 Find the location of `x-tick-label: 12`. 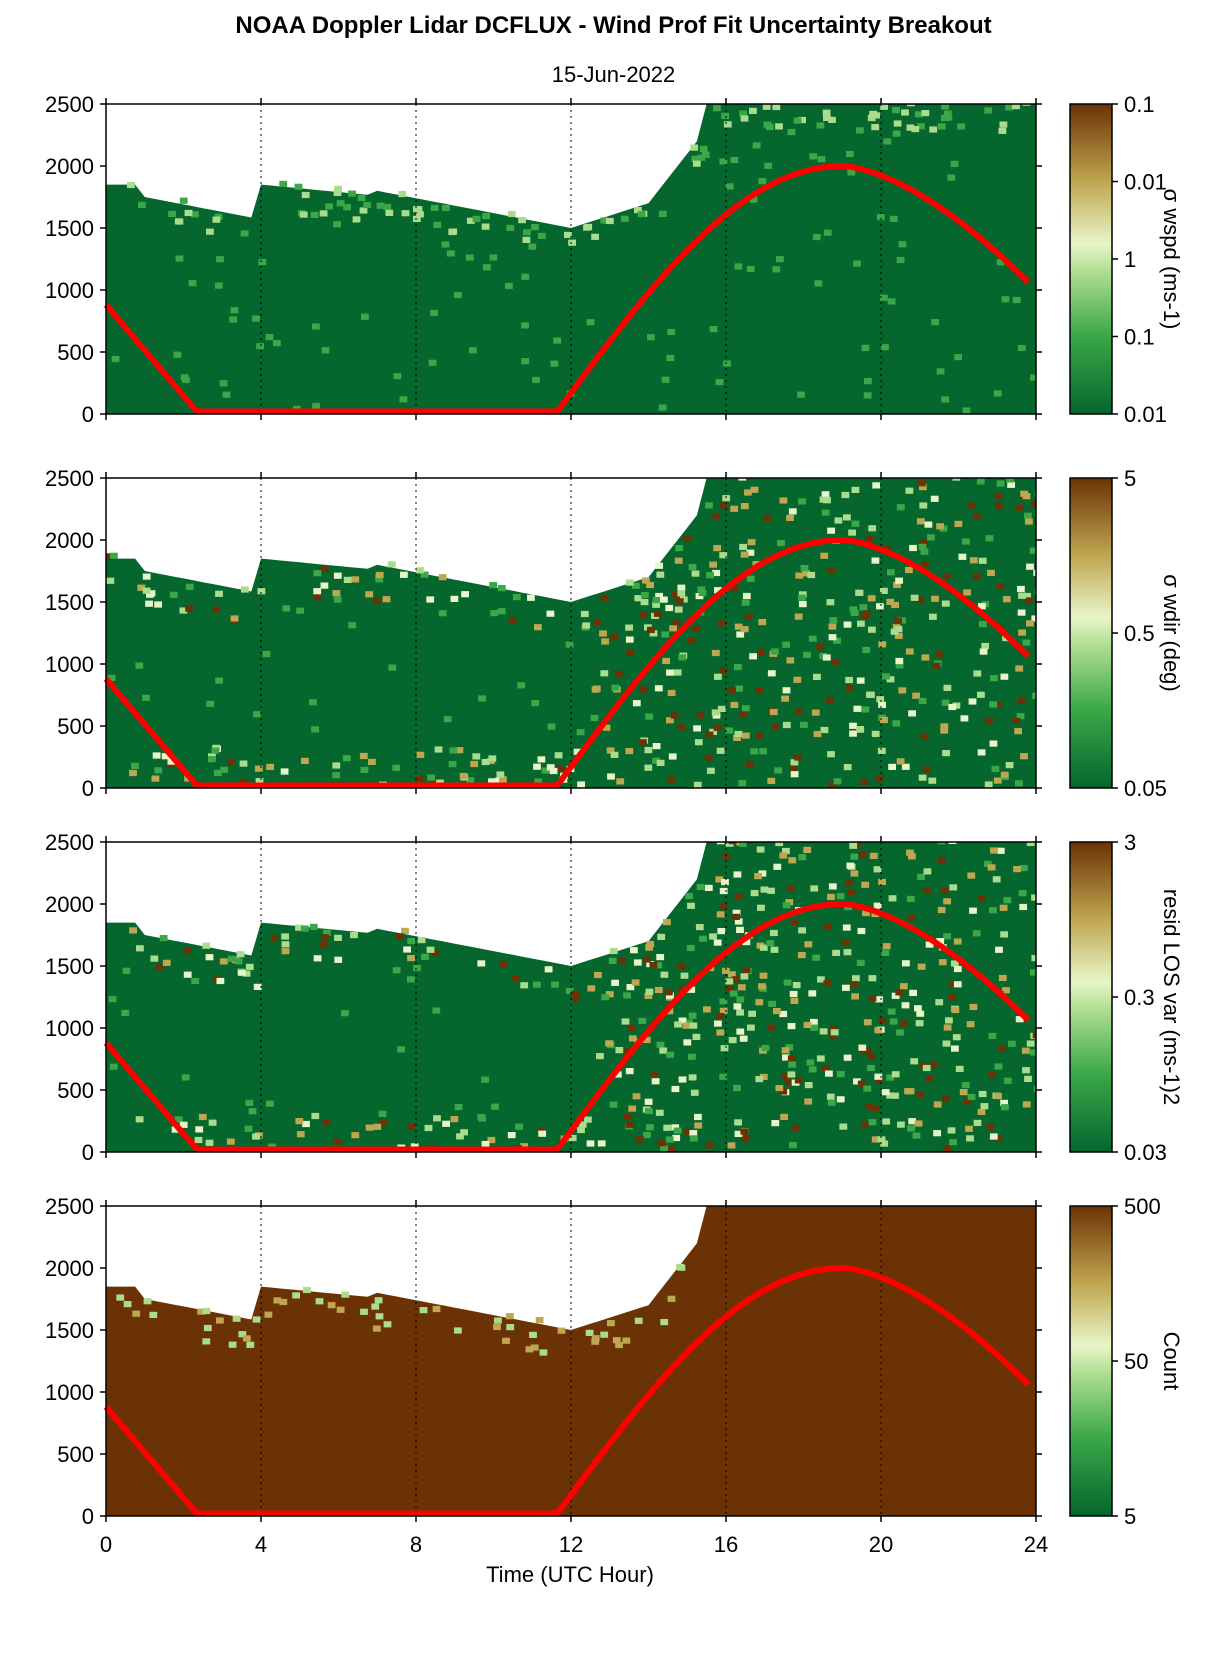

x-tick-label: 12 is located at coordinates (571, 1544).